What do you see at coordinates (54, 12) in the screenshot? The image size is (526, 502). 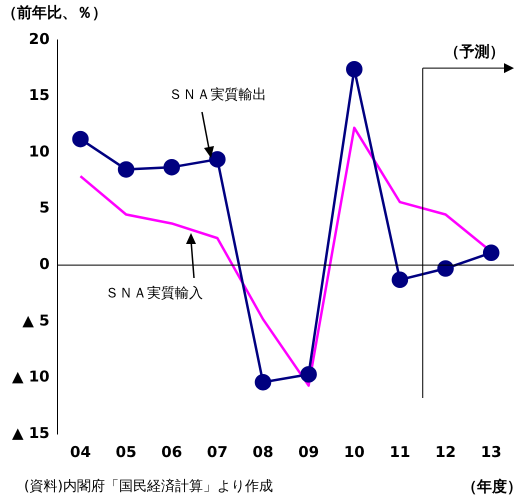 I see `y-axis-title: （前年比、％）` at bounding box center [54, 12].